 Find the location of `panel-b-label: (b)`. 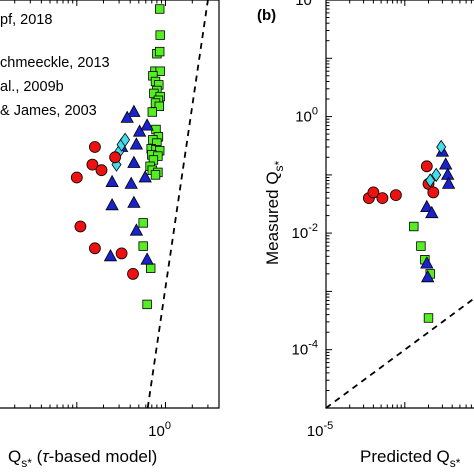

panel-b-label: (b) is located at coordinates (266, 15).